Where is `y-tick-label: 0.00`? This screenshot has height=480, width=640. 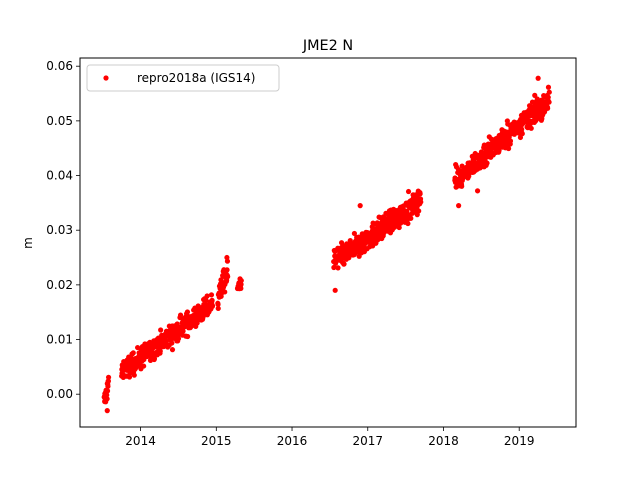
y-tick-label: 0.00 is located at coordinates (59, 394).